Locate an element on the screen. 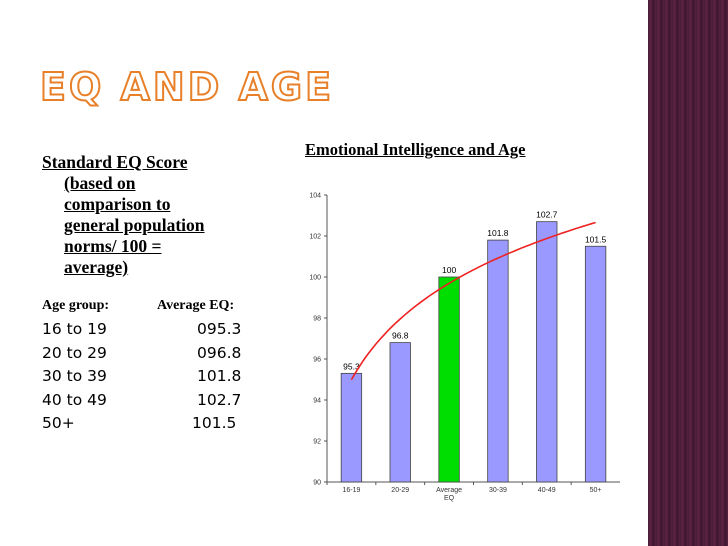 This screenshot has width=728, height=546. age-table-row: 50+ 101.5 is located at coordinates (162, 426).